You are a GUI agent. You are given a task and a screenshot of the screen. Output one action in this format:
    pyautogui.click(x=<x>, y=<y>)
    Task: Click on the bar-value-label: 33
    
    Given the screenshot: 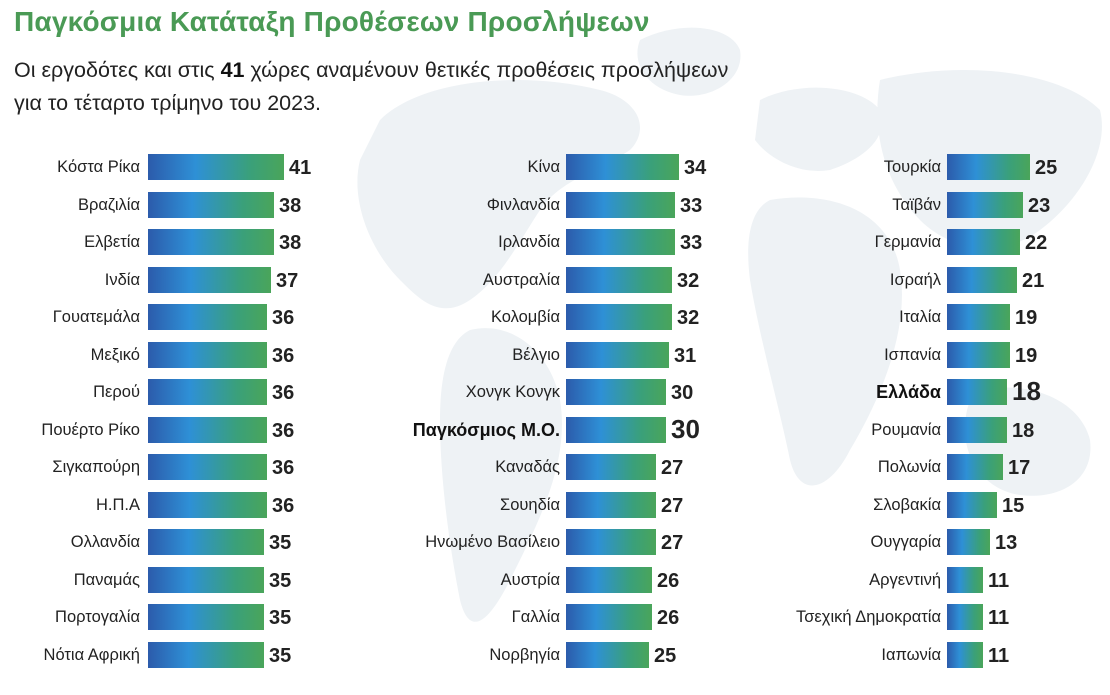 What is the action you would take?
    pyautogui.click(x=691, y=243)
    